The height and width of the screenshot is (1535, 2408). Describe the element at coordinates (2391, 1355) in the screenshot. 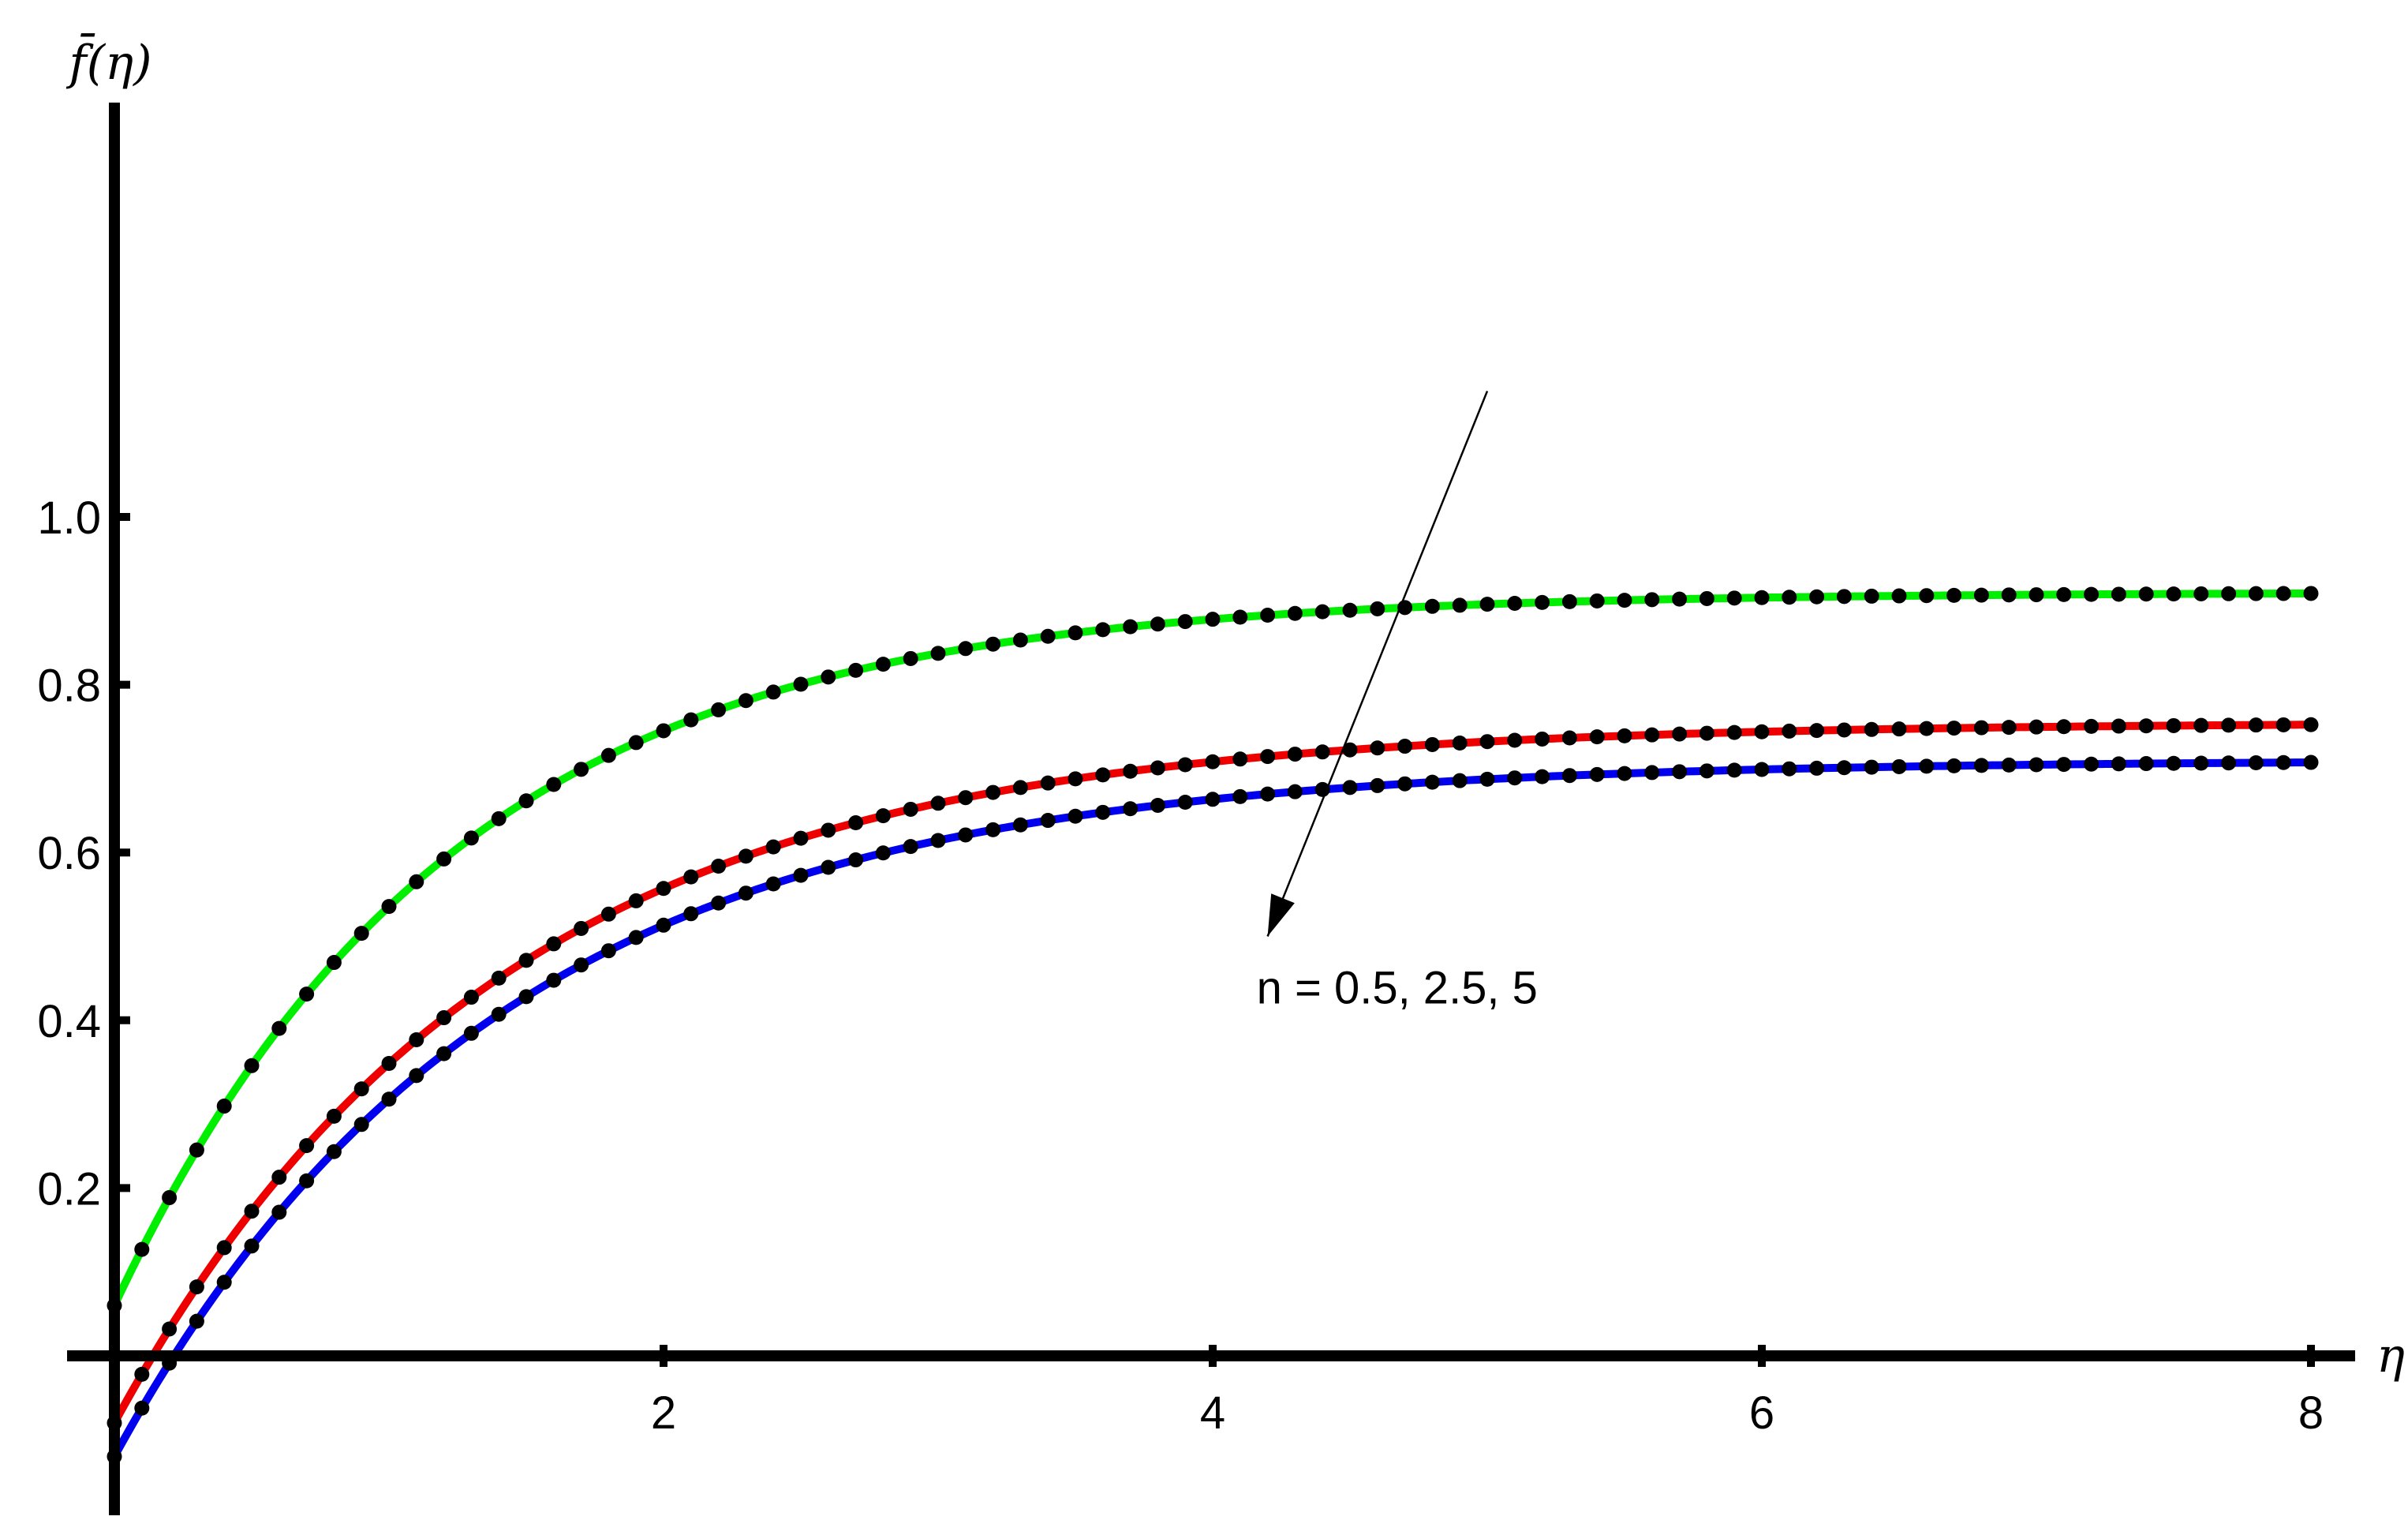

I see `x-axis-label: η` at that location.